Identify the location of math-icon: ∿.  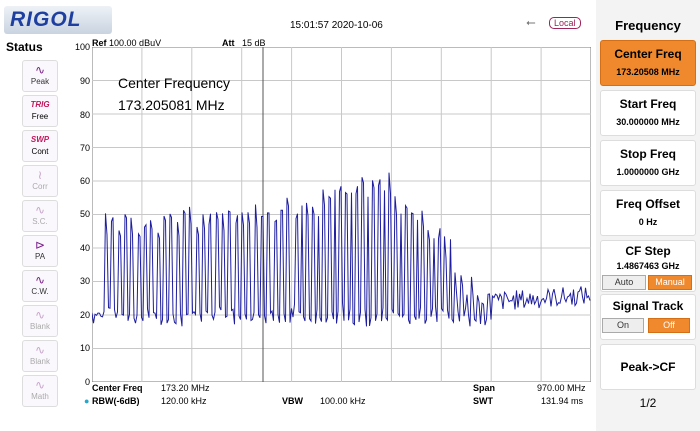
(40, 385).